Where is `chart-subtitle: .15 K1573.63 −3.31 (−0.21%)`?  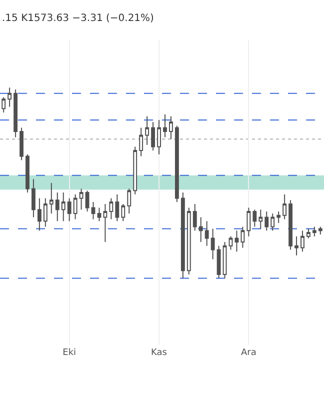
chart-subtitle: .15 K1573.63 −3.31 (−0.21%) is located at coordinates (78, 18).